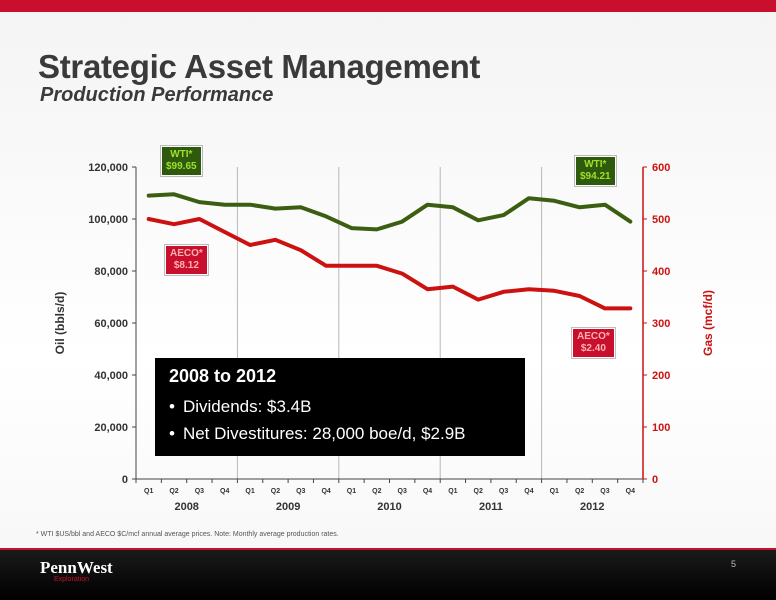 The height and width of the screenshot is (600, 776). What do you see at coordinates (60, 323) in the screenshot?
I see `y-left-axis-label: Oil (bbls/d)` at bounding box center [60, 323].